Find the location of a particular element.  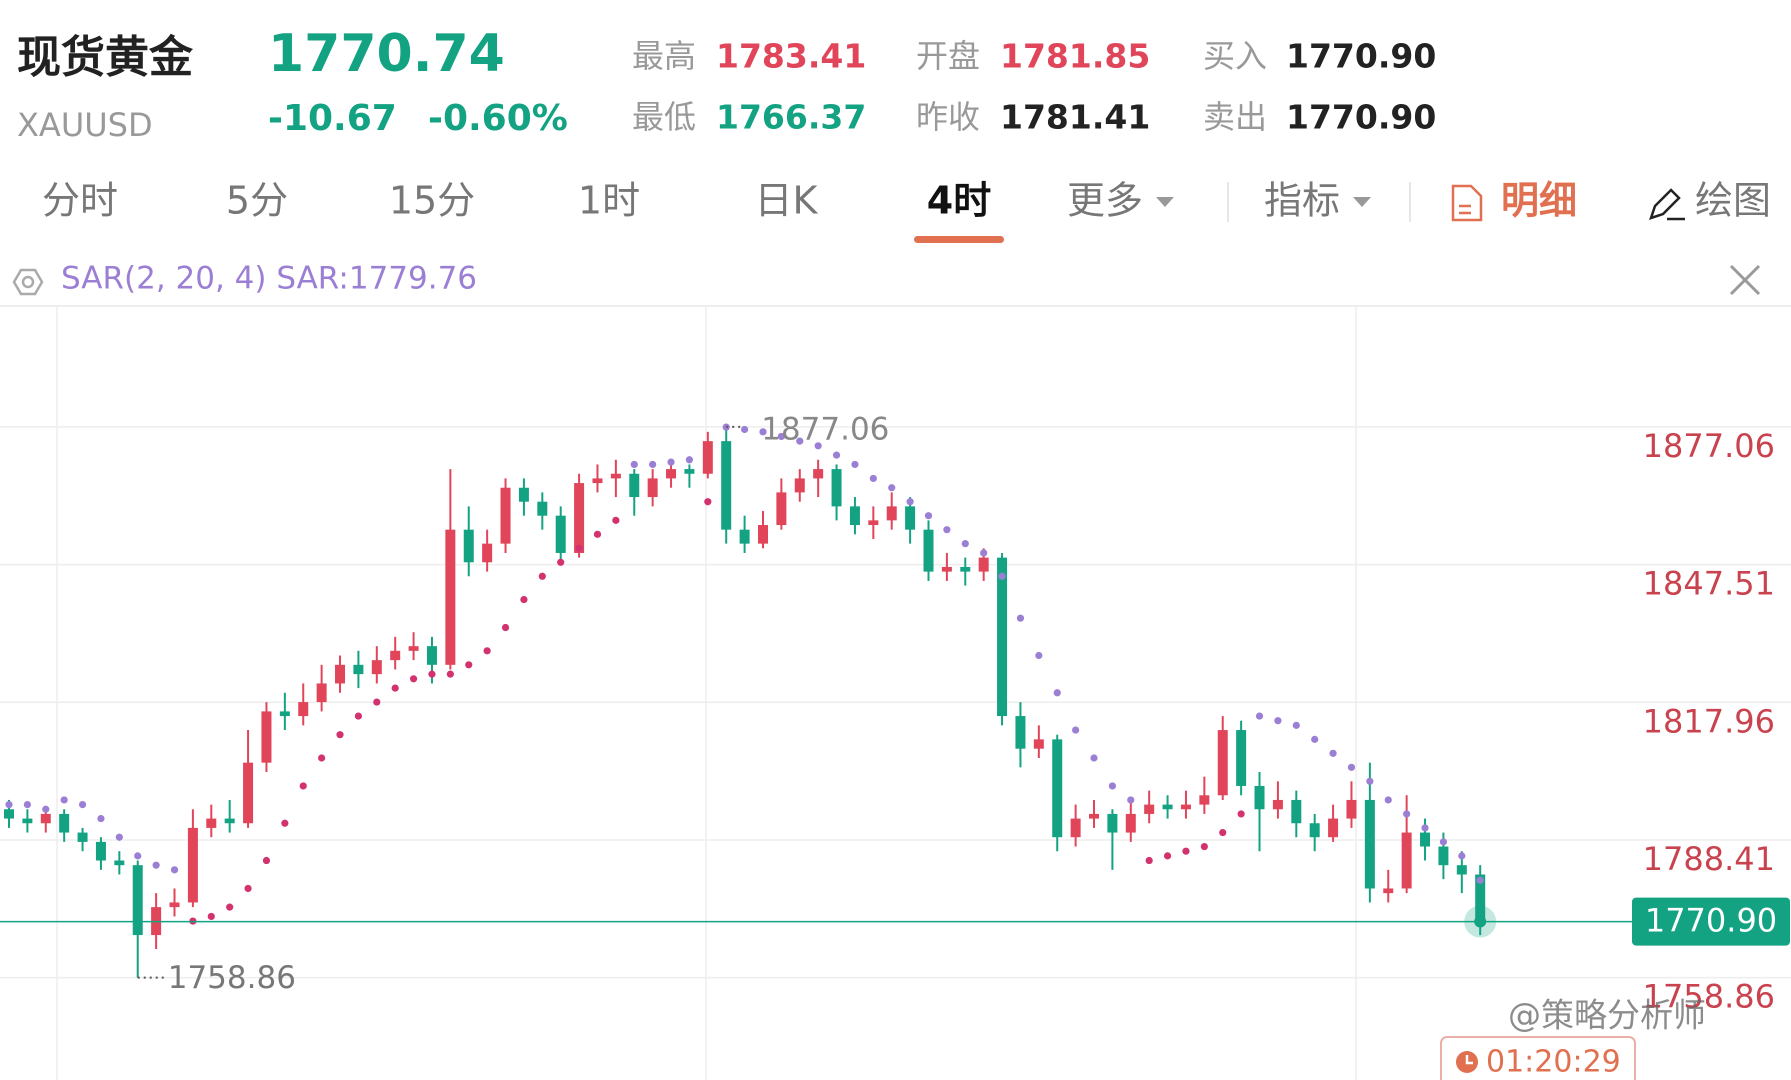

tab: 分时 is located at coordinates (80, 201).